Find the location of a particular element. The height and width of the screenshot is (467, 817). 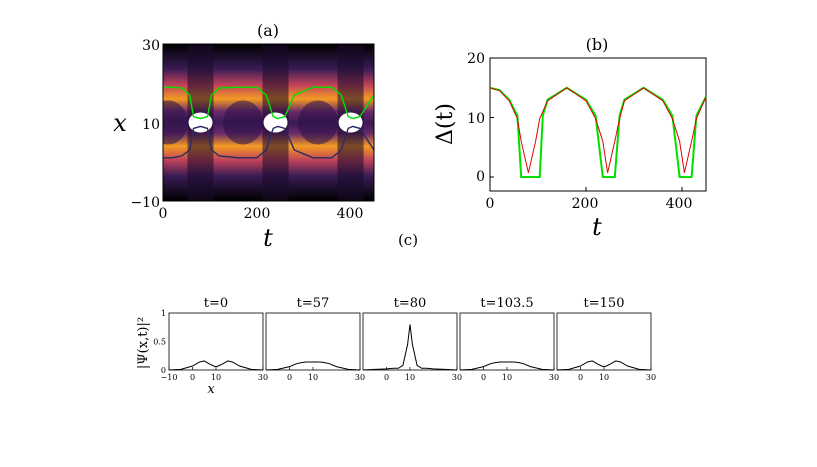

y-tick-label: 1 is located at coordinates (163, 313).